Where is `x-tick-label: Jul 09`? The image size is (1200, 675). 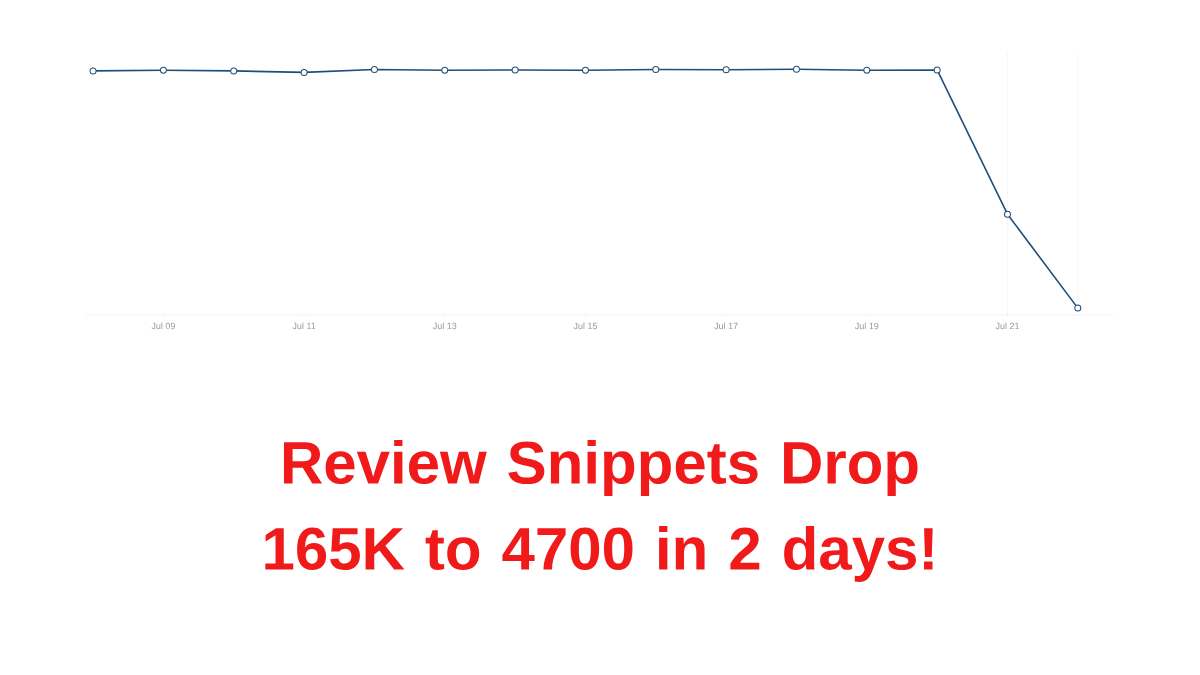 x-tick-label: Jul 09 is located at coordinates (163, 326).